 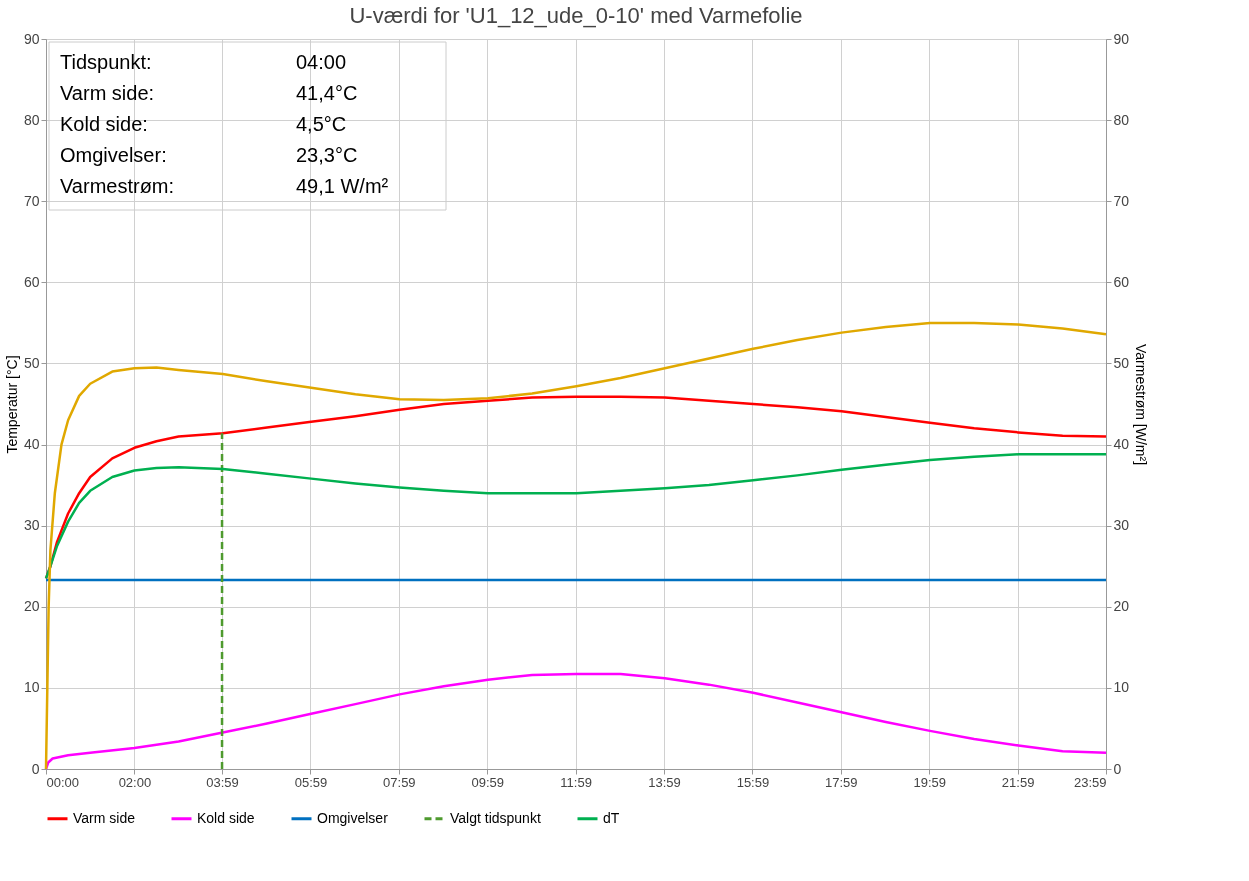 I want to click on x-tick-label: 00:00, so click(x=63, y=782).